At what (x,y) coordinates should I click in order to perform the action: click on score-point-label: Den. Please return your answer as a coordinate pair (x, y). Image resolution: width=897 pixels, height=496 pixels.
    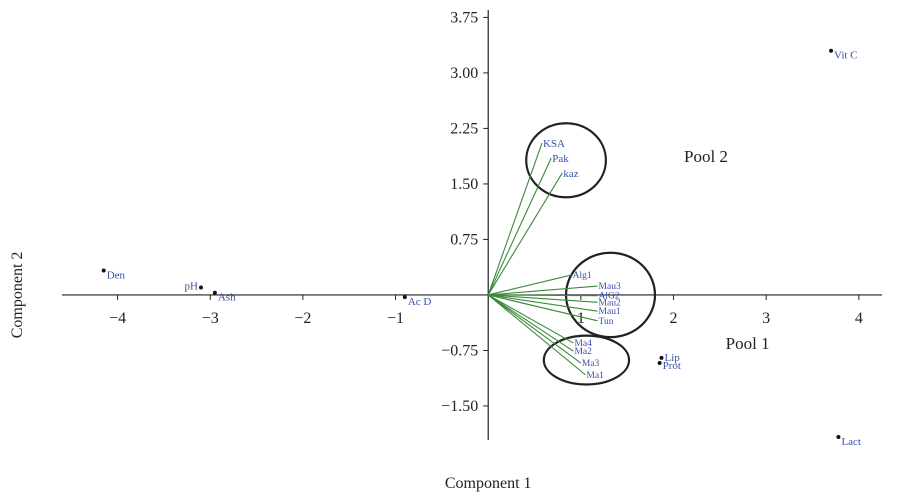
    Looking at the image, I should click on (116, 276).